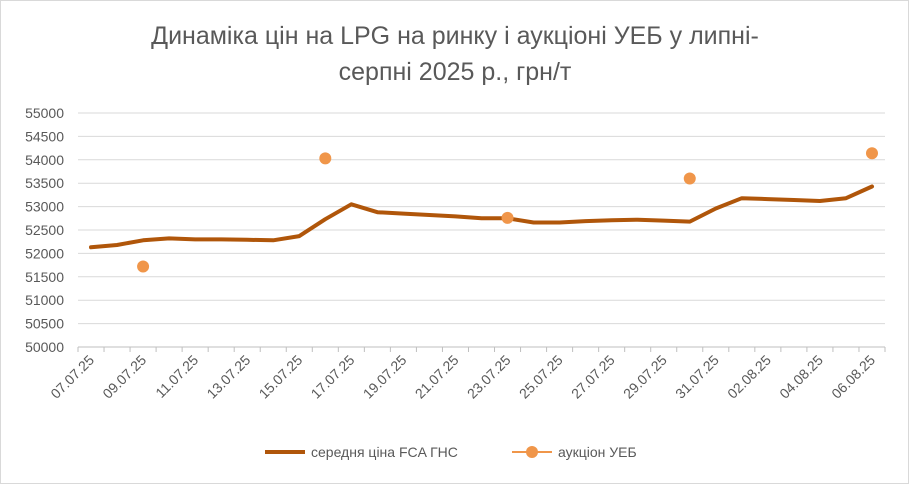 This screenshot has width=909, height=484. I want to click on x-tick-label: 31.07.25, so click(697, 377).